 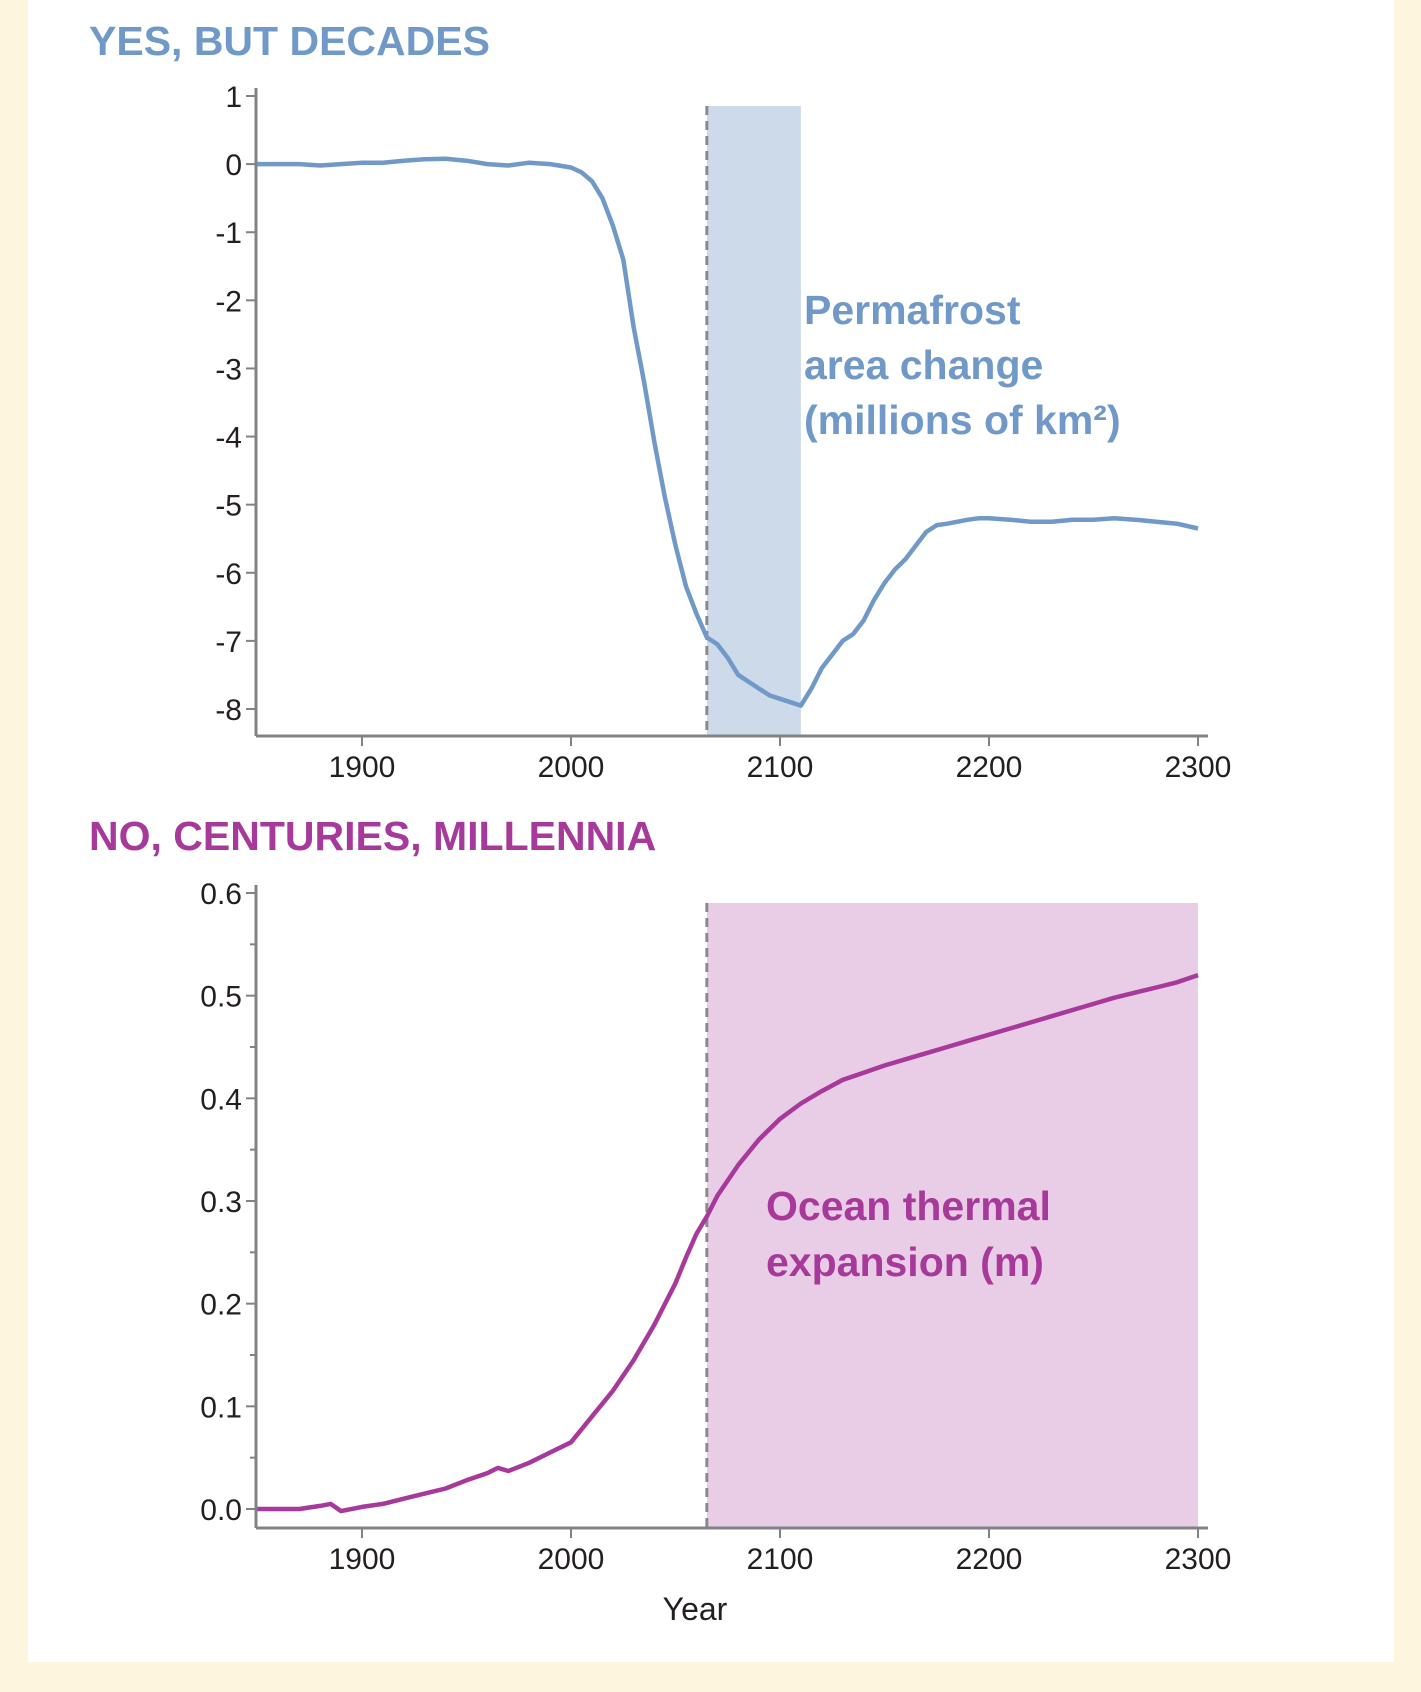 What do you see at coordinates (362, 1559) in the screenshot?
I see `ocean-x-tick-label: 1900` at bounding box center [362, 1559].